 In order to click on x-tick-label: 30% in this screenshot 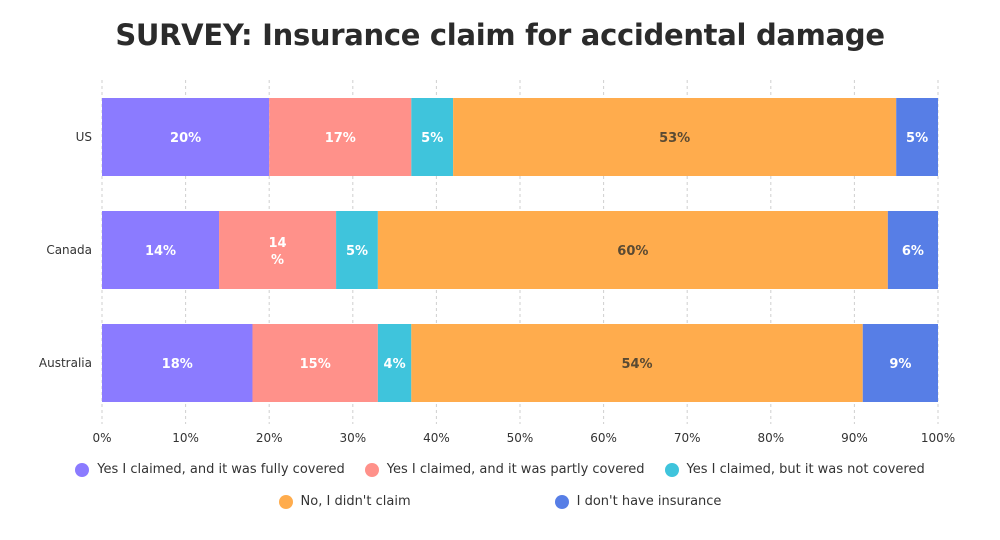, I will do `click(352, 438)`.